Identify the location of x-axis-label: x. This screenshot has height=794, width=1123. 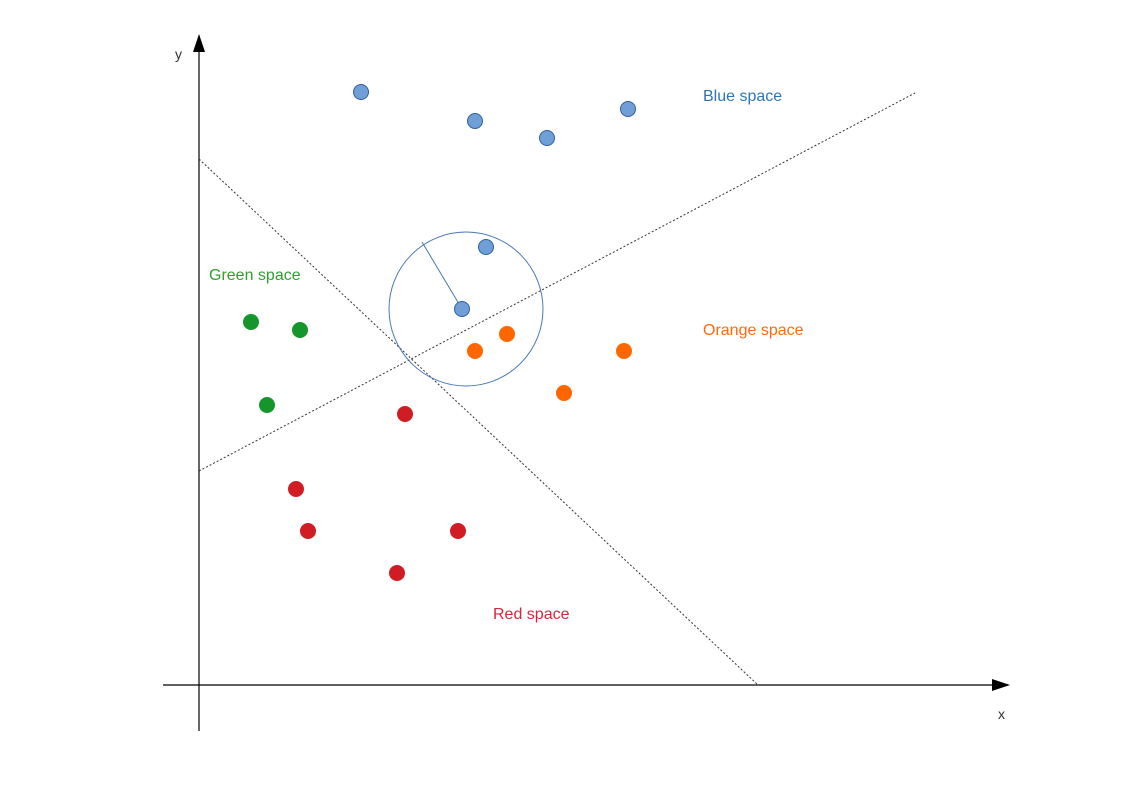
(1001, 714).